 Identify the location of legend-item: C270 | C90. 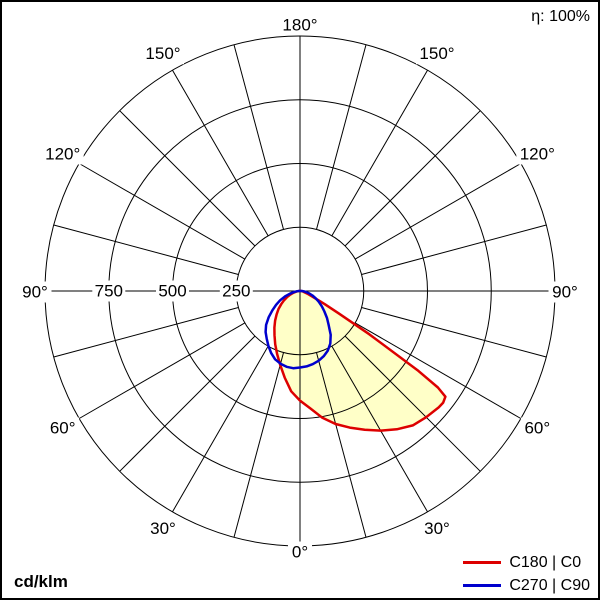
(526, 585).